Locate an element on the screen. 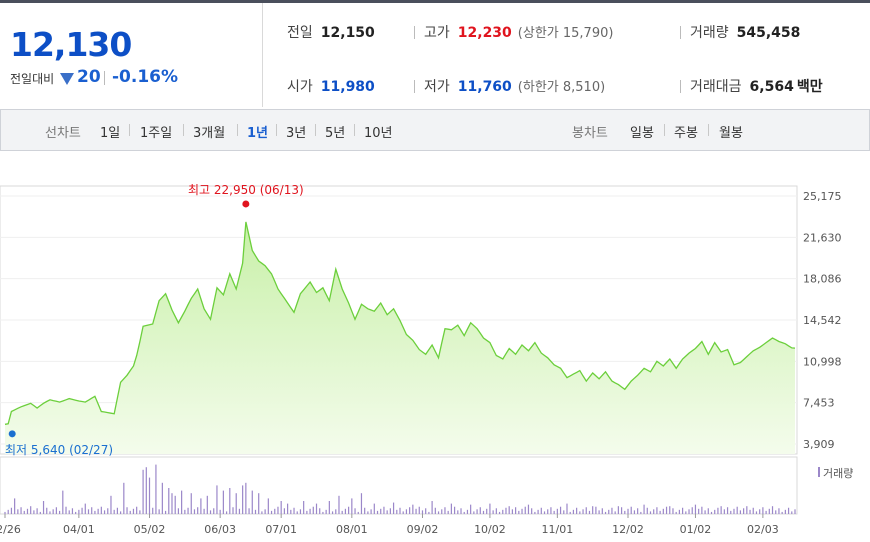 The height and width of the screenshot is (542, 870). tab-weekly-candle: 주봉 is located at coordinates (686, 133).